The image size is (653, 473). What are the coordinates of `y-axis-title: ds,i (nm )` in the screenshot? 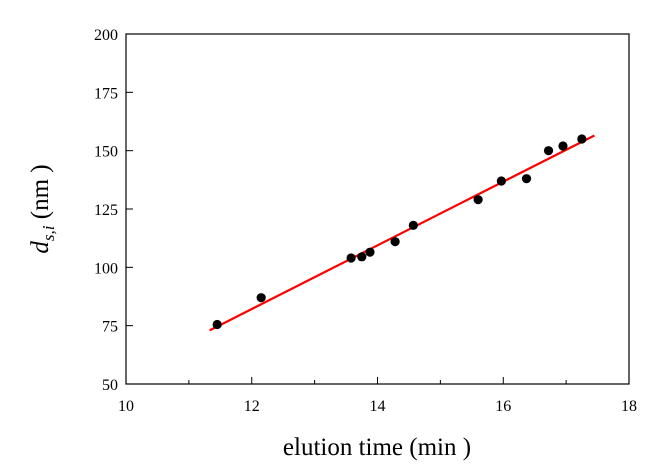 It's located at (42, 208).